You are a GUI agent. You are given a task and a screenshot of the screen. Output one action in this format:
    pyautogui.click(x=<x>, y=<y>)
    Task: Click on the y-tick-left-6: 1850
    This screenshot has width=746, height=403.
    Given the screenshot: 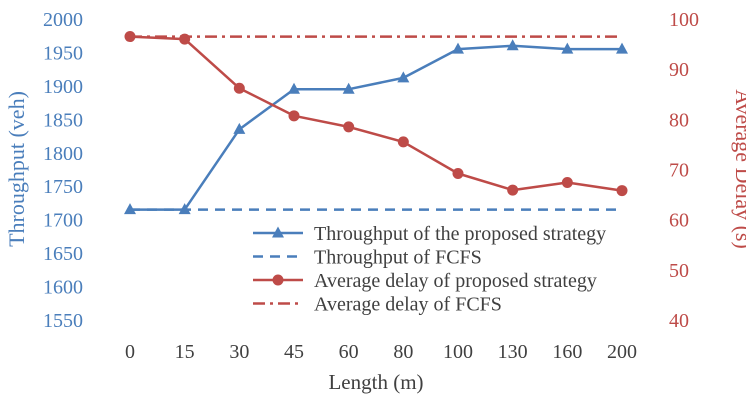 What is the action you would take?
    pyautogui.click(x=63, y=120)
    